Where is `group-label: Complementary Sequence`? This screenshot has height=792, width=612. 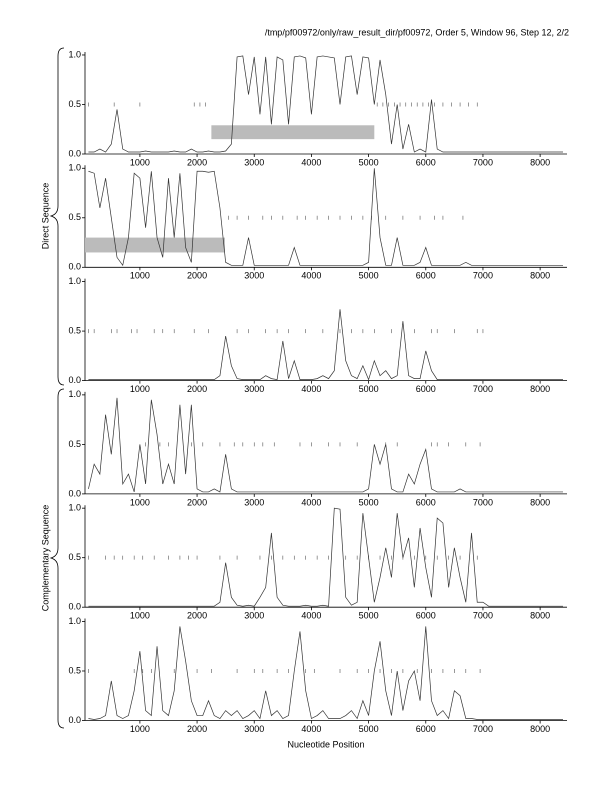 group-label: Complementary Sequence is located at coordinates (45, 558).